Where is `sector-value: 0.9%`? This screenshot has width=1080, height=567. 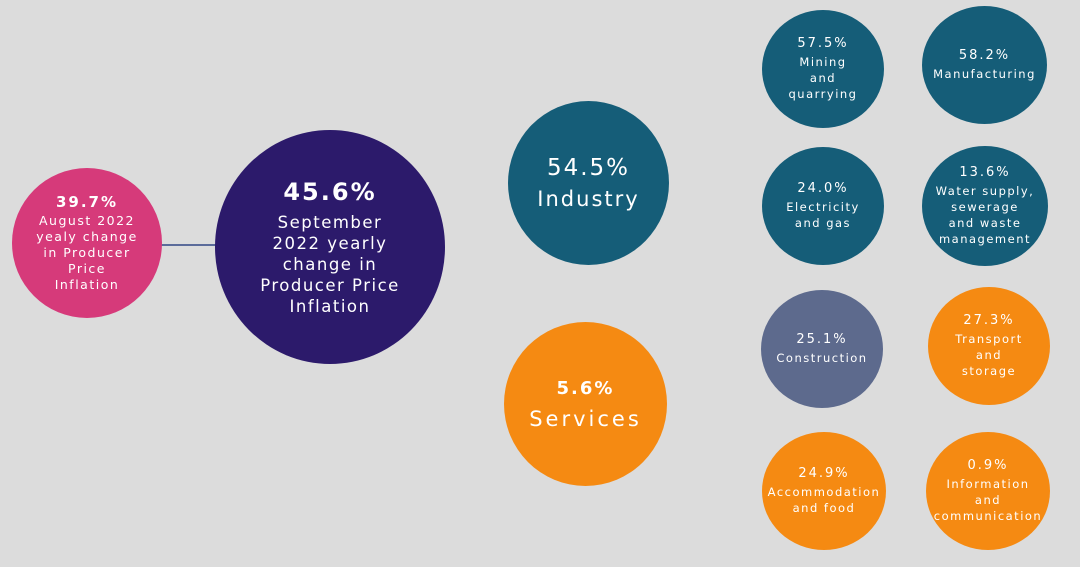 sector-value: 0.9% is located at coordinates (988, 465).